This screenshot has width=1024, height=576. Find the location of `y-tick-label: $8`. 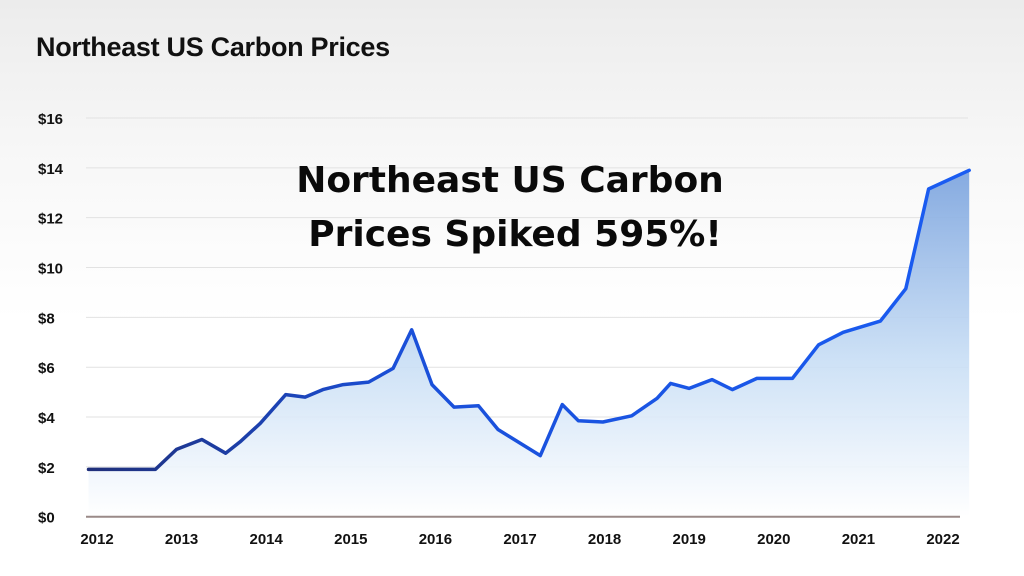

y-tick-label: $8 is located at coordinates (46, 318).